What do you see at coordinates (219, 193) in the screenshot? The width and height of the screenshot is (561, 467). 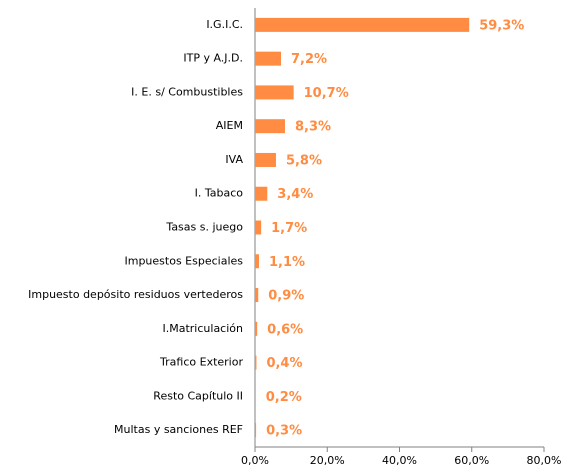 I see `y-tick-label: I. Tabaco` at bounding box center [219, 193].